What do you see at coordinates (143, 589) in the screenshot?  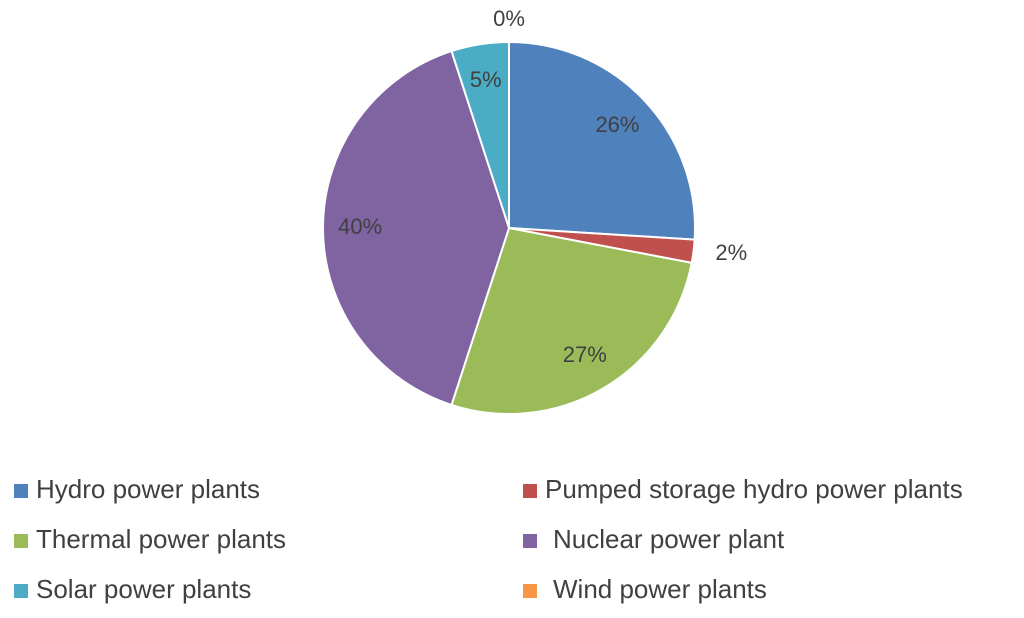 I see `legend-label: Solar power plants` at bounding box center [143, 589].